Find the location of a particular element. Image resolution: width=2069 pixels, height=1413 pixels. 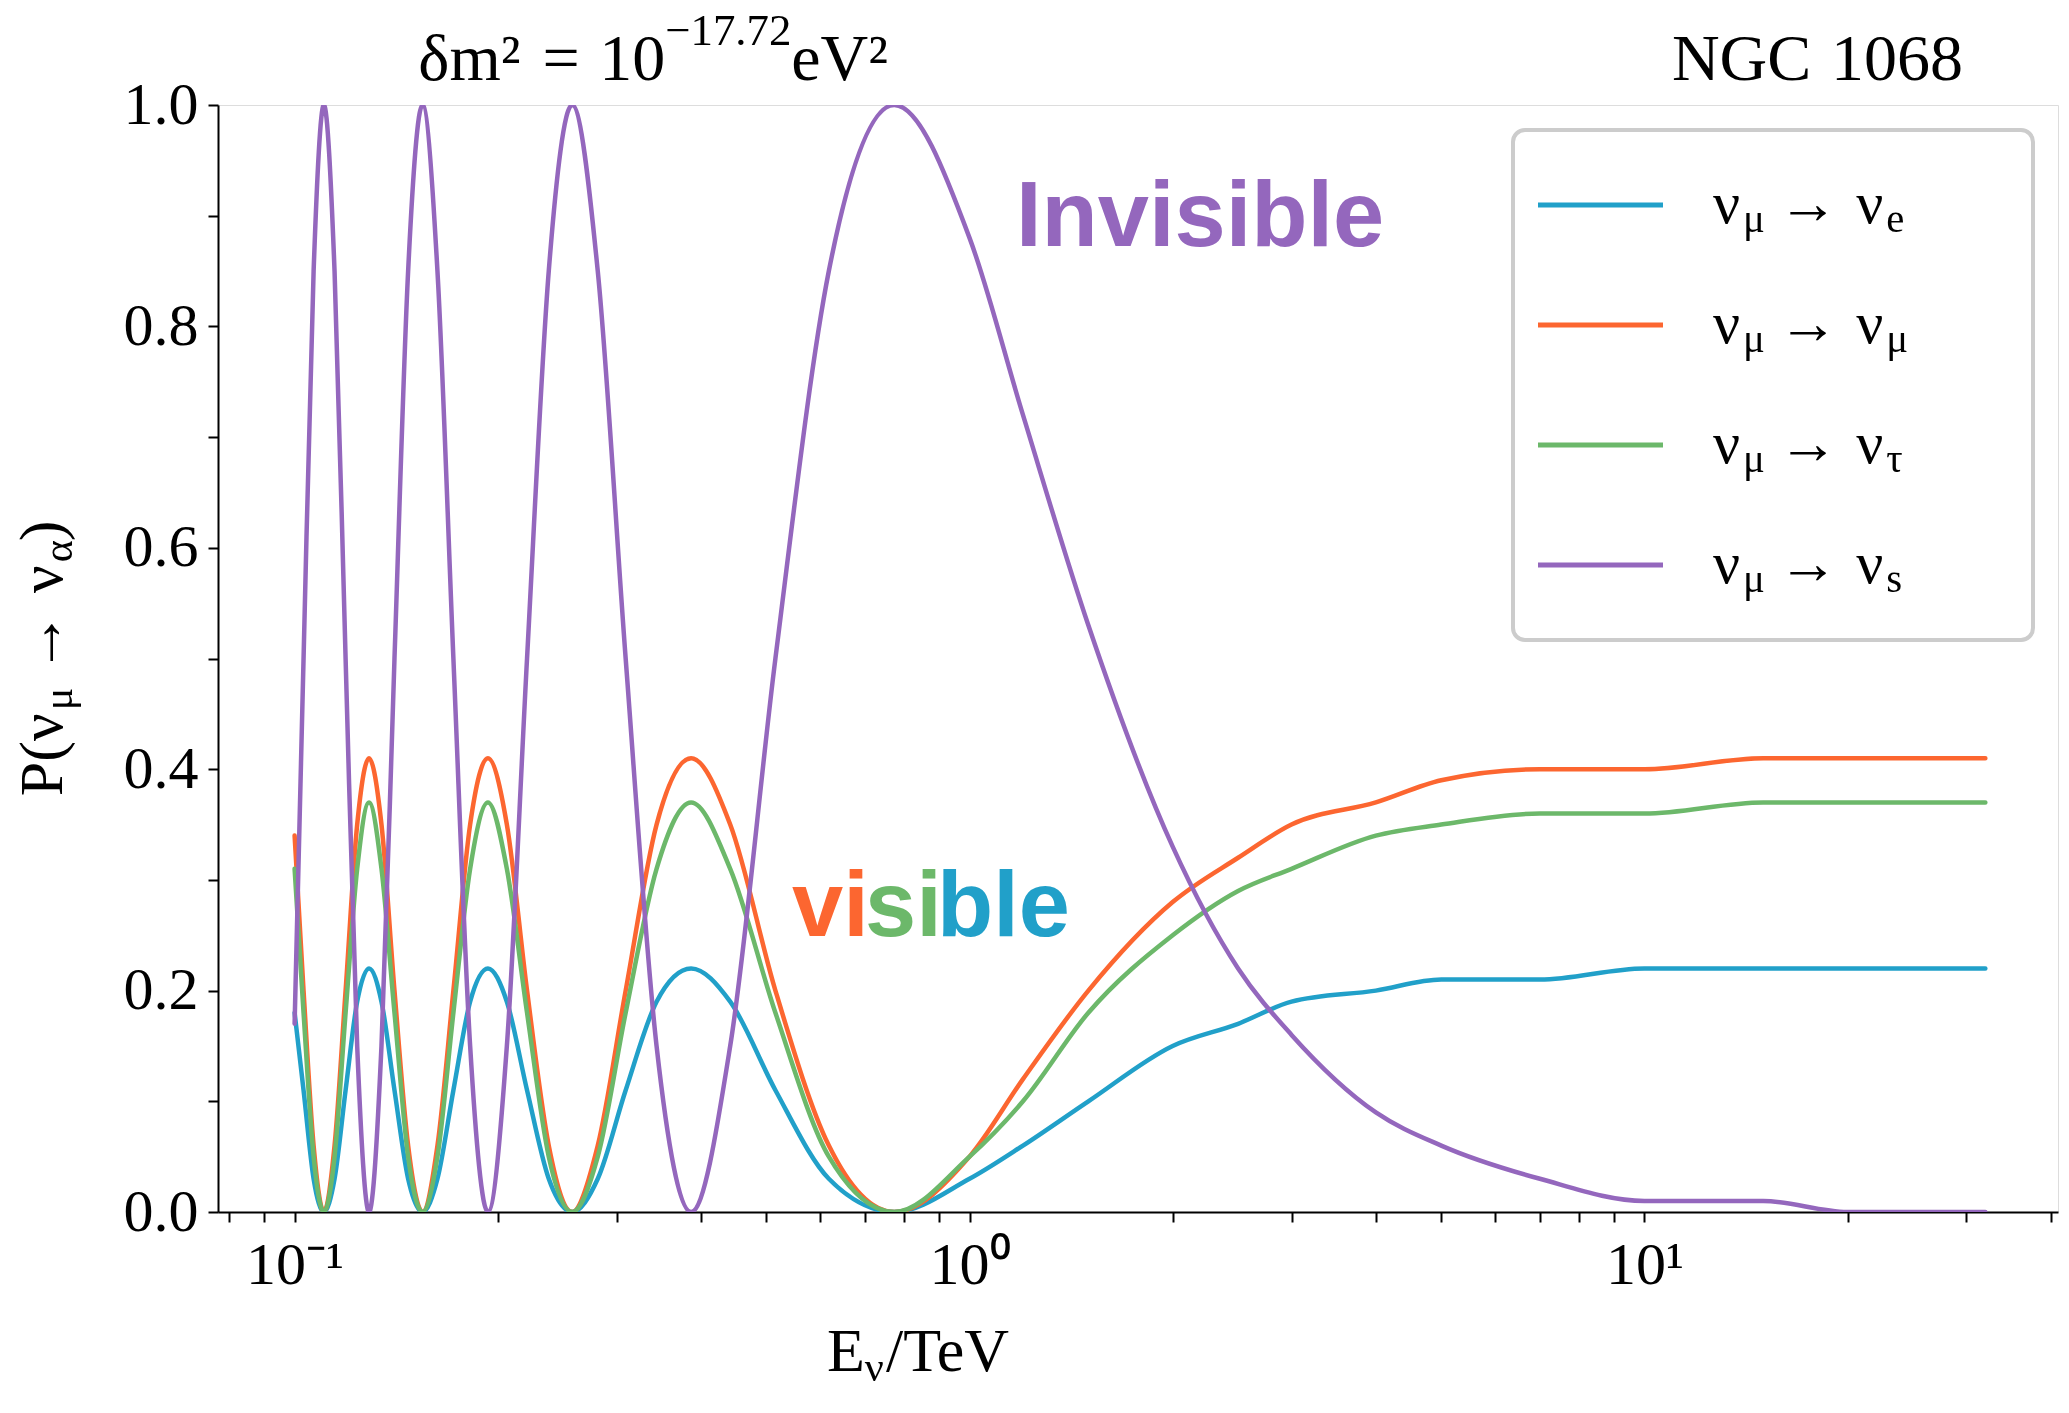

y-tick-label: 0.0 is located at coordinates (161, 1210).